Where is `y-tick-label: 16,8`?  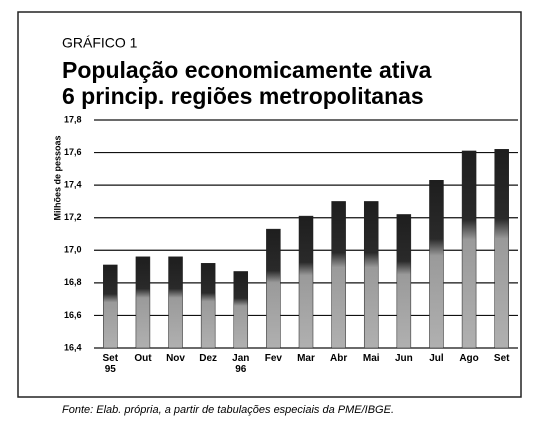 y-tick-label: 16,8 is located at coordinates (73, 282).